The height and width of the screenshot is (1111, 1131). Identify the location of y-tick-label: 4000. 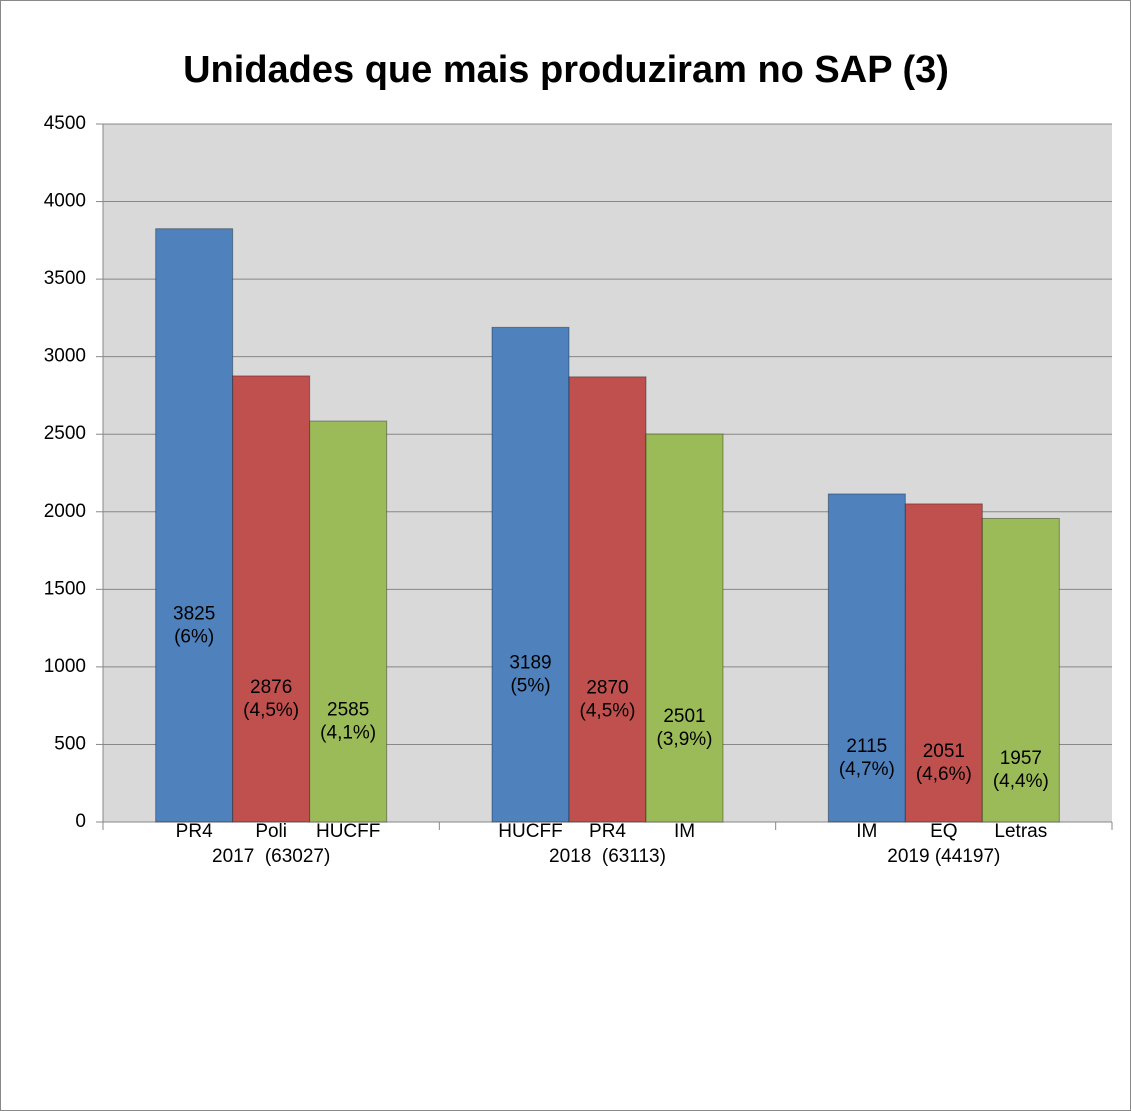
(65, 201).